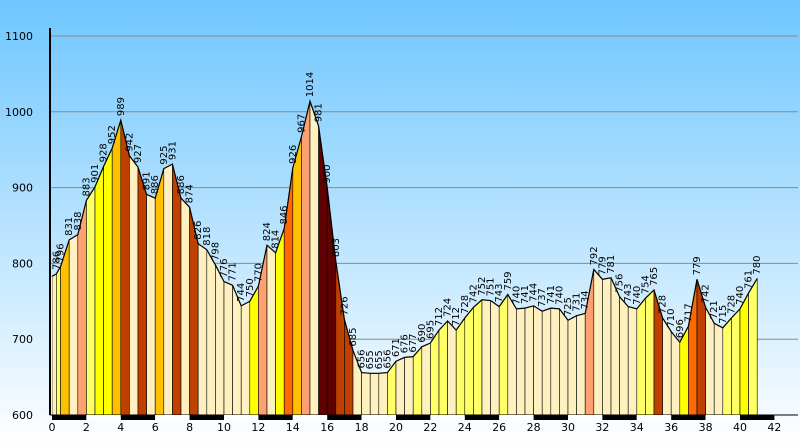  I want to click on elevation-label: 883, so click(86, 186).